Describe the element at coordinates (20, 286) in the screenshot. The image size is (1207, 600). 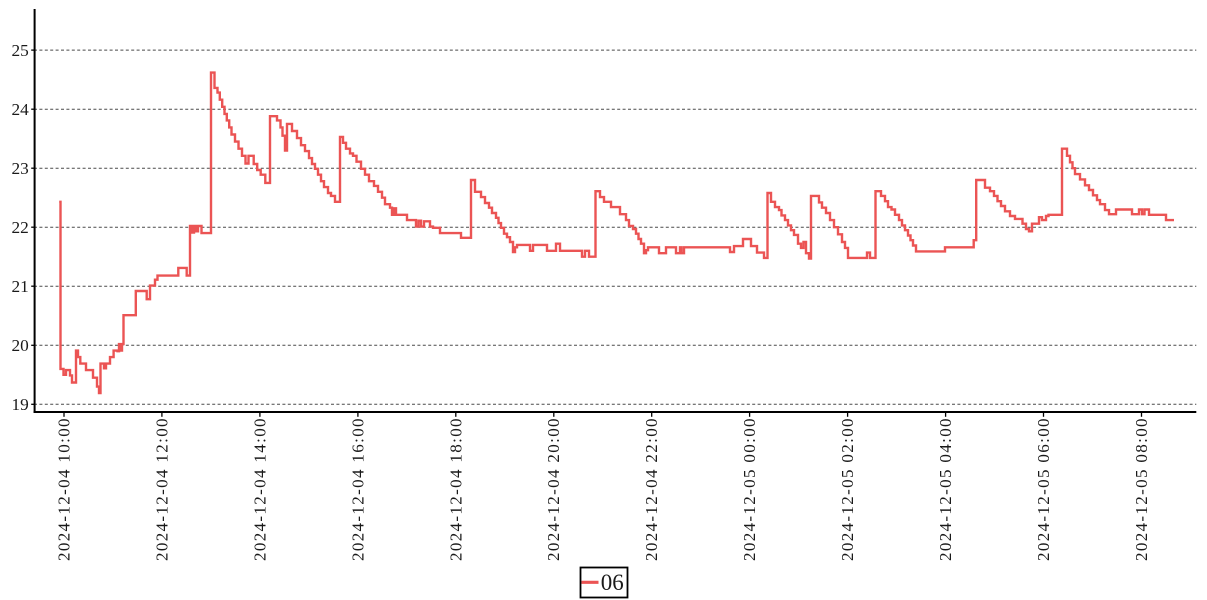
I see `svg-text: 21` at that location.